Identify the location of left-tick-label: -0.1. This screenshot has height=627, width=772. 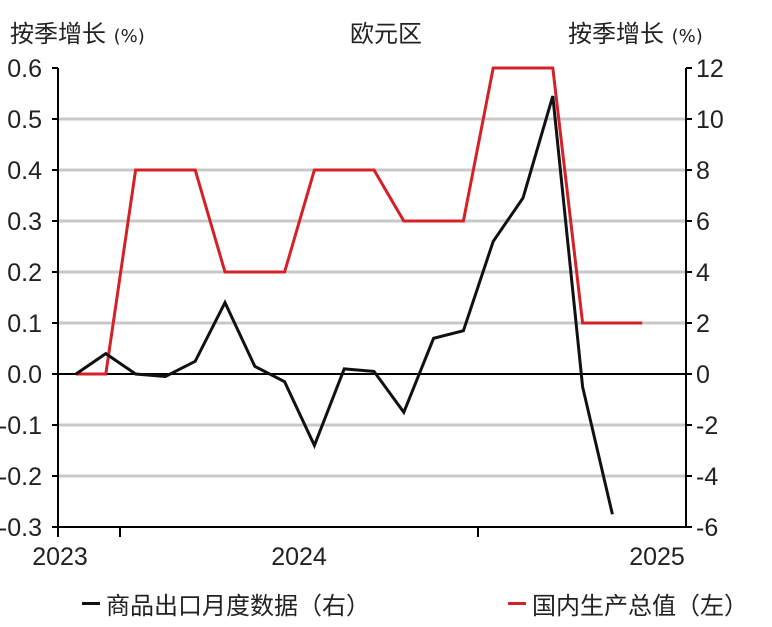
(21, 426).